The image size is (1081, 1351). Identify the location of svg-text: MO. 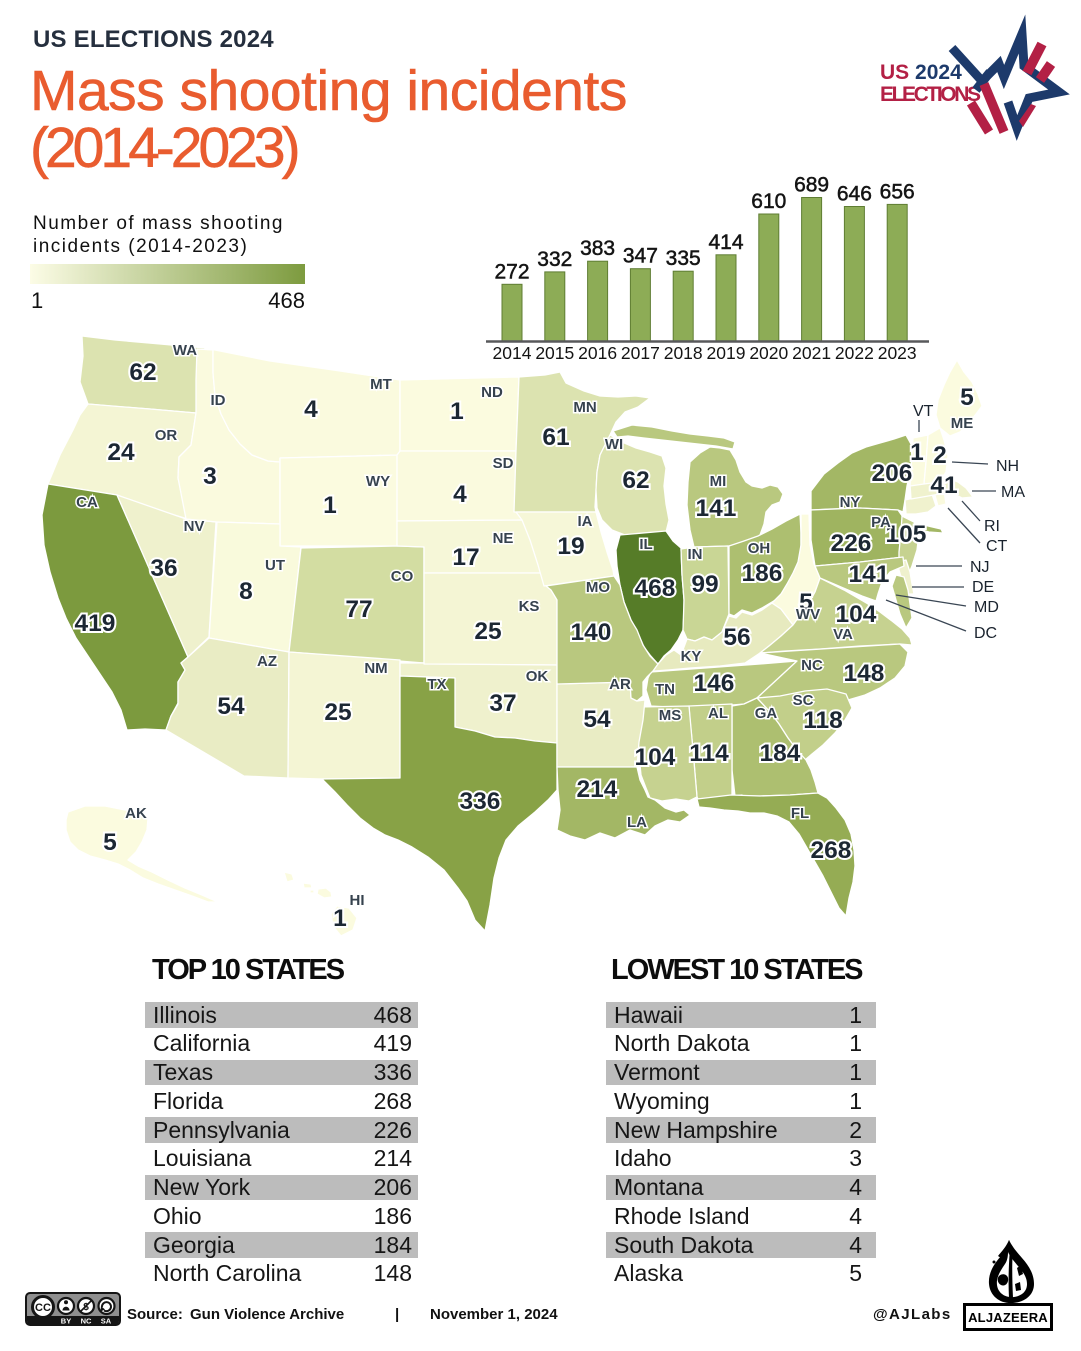
(598, 587).